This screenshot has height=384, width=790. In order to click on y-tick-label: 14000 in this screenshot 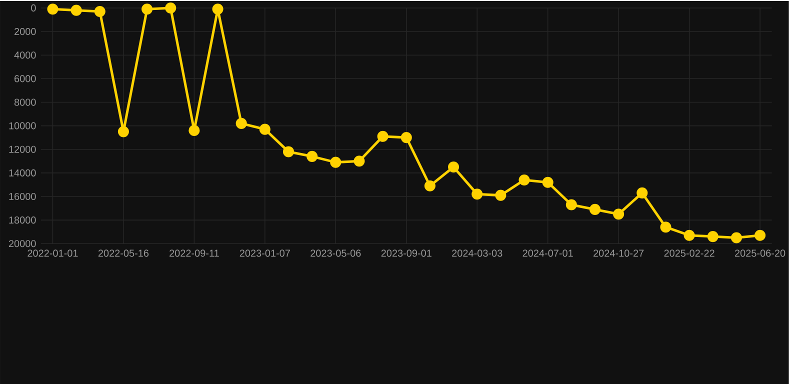, I will do `click(22, 172)`.